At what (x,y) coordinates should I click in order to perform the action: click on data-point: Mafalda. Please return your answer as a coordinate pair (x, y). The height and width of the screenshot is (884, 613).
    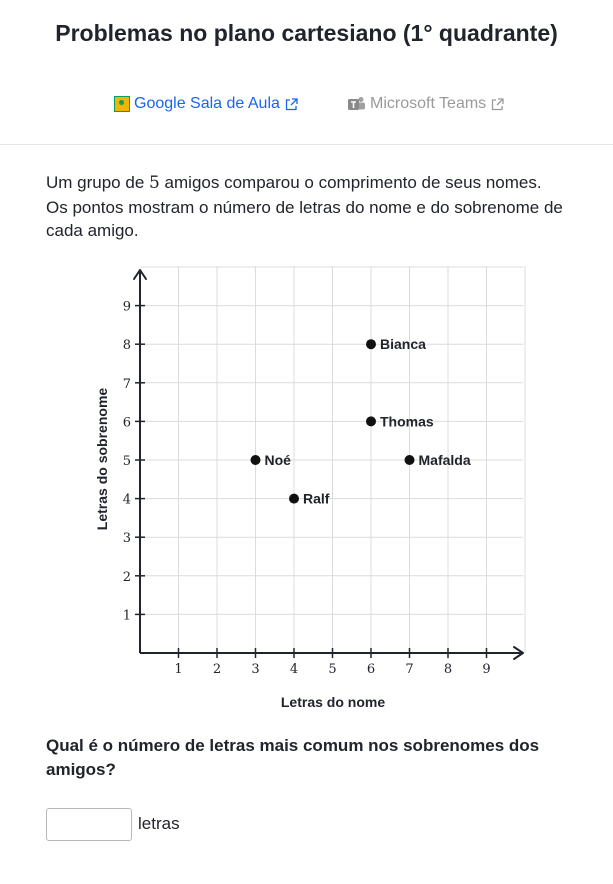
    Looking at the image, I should click on (437, 460).